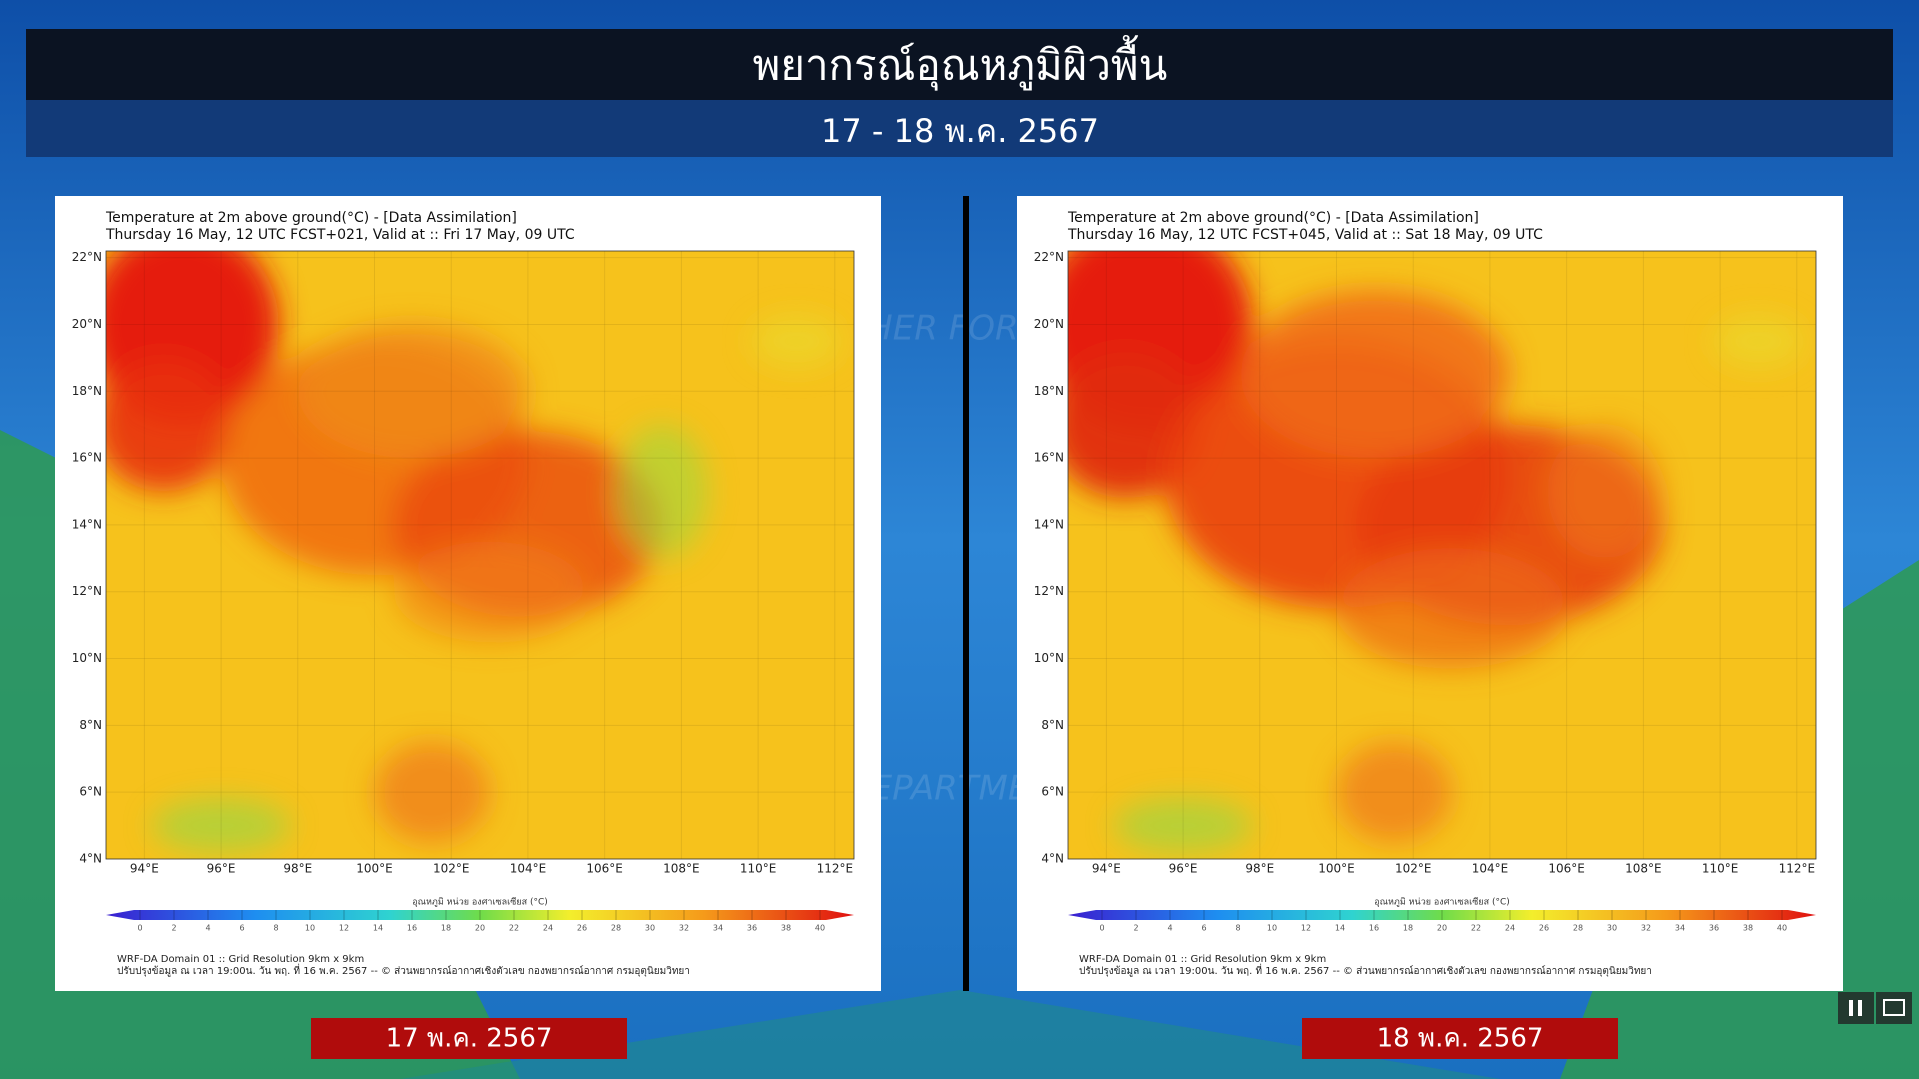  I want to click on date-label: 18 พ.ค. 2567, so click(1460, 1039).